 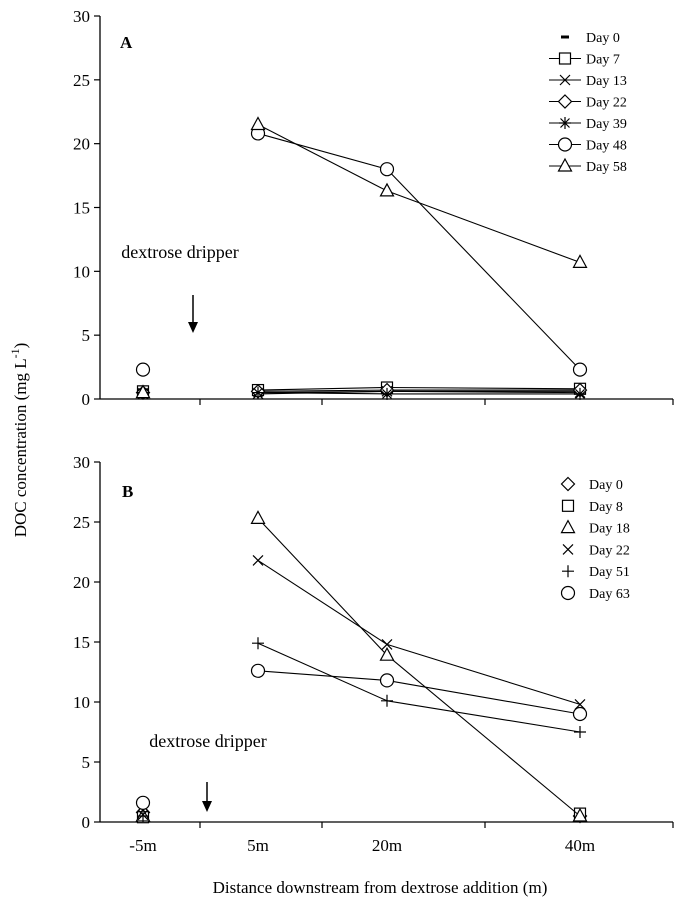 I want to click on legend-item: Day 51, so click(x=596, y=572).